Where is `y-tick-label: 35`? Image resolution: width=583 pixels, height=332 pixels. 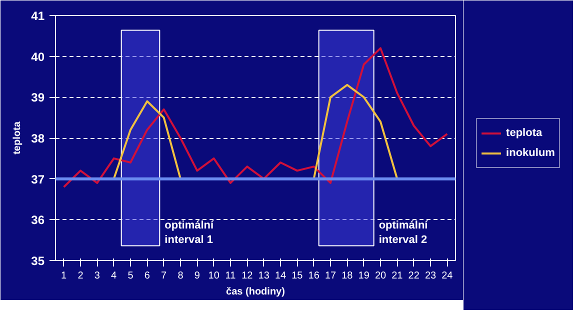
y-tick-label: 35 is located at coordinates (38, 261).